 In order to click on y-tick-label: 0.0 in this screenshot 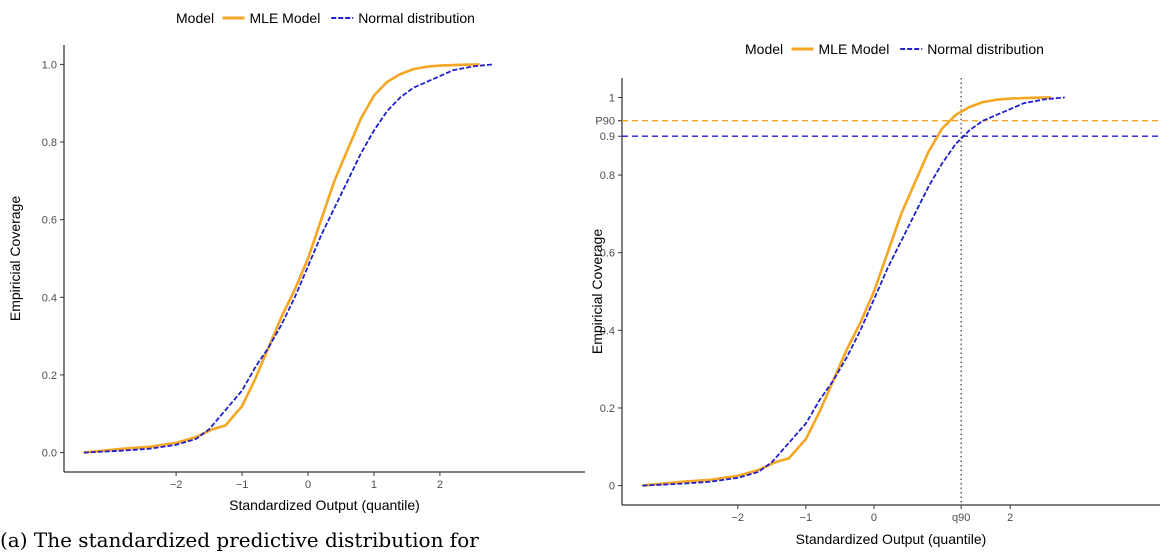, I will do `click(49, 454)`.